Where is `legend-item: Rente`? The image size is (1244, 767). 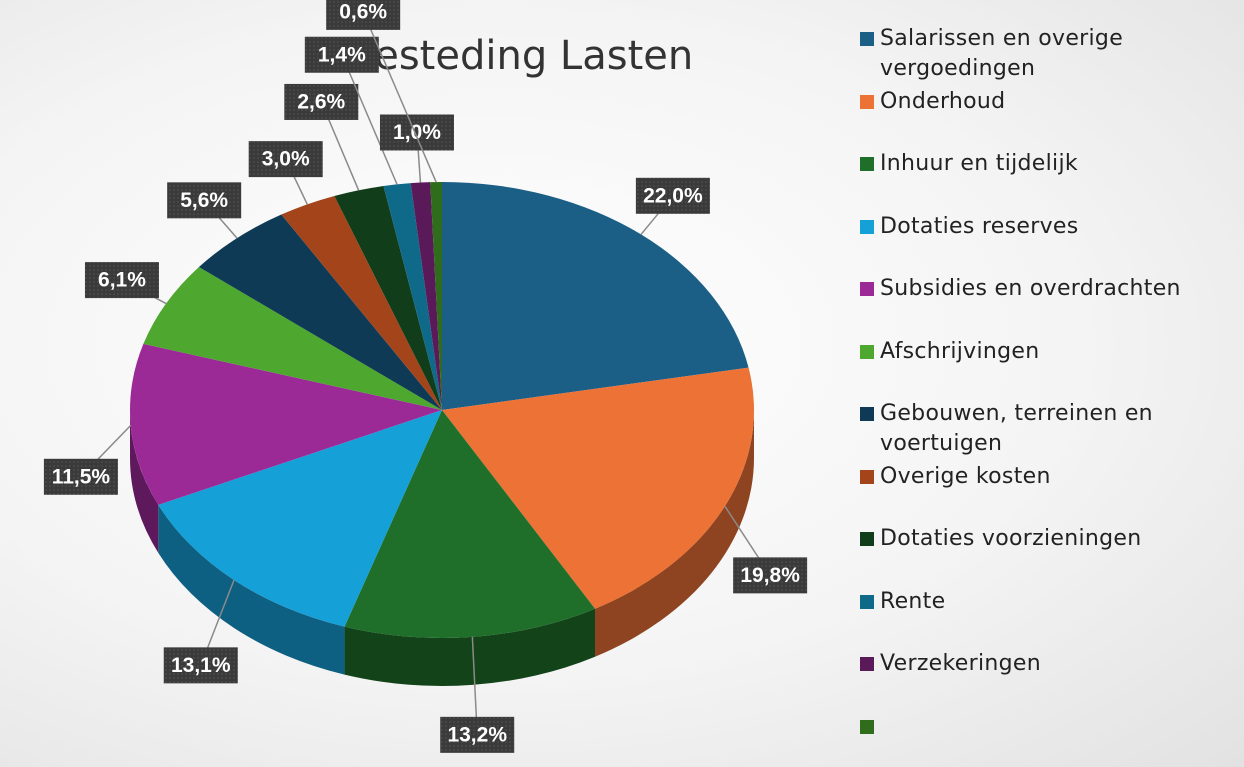 legend-item: Rente is located at coordinates (1047, 602).